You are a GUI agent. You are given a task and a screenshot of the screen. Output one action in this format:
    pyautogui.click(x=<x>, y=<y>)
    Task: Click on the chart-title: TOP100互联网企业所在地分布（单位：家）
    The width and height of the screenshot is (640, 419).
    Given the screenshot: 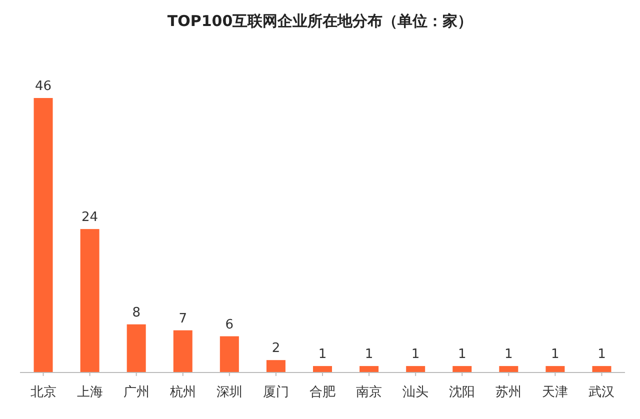 What is the action you would take?
    pyautogui.click(x=320, y=21)
    